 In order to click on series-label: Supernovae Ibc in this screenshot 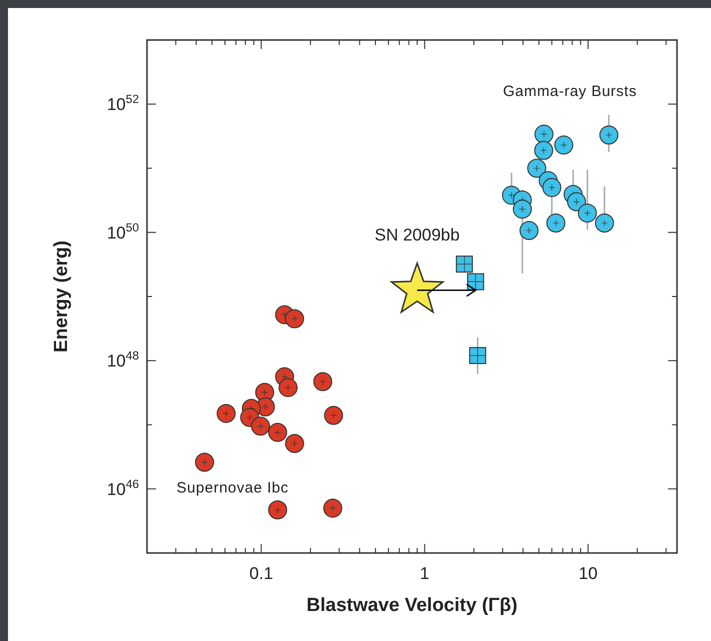, I will do `click(232, 487)`.